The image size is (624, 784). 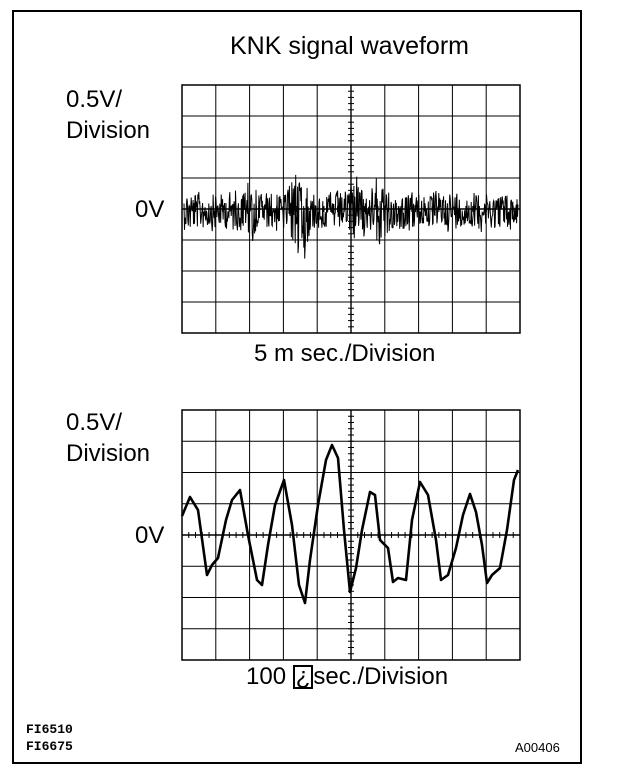 What do you see at coordinates (108, 453) in the screenshot?
I see `bottom-volt-label-line2: Division` at bounding box center [108, 453].